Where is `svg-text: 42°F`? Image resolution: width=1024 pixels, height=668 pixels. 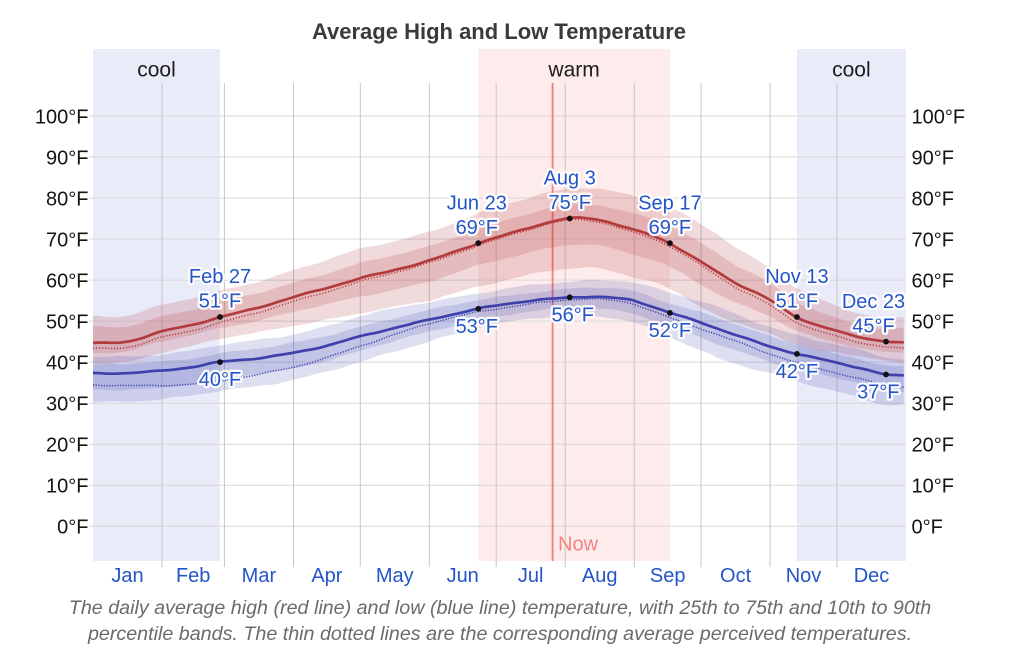 svg-text: 42°F is located at coordinates (797, 372).